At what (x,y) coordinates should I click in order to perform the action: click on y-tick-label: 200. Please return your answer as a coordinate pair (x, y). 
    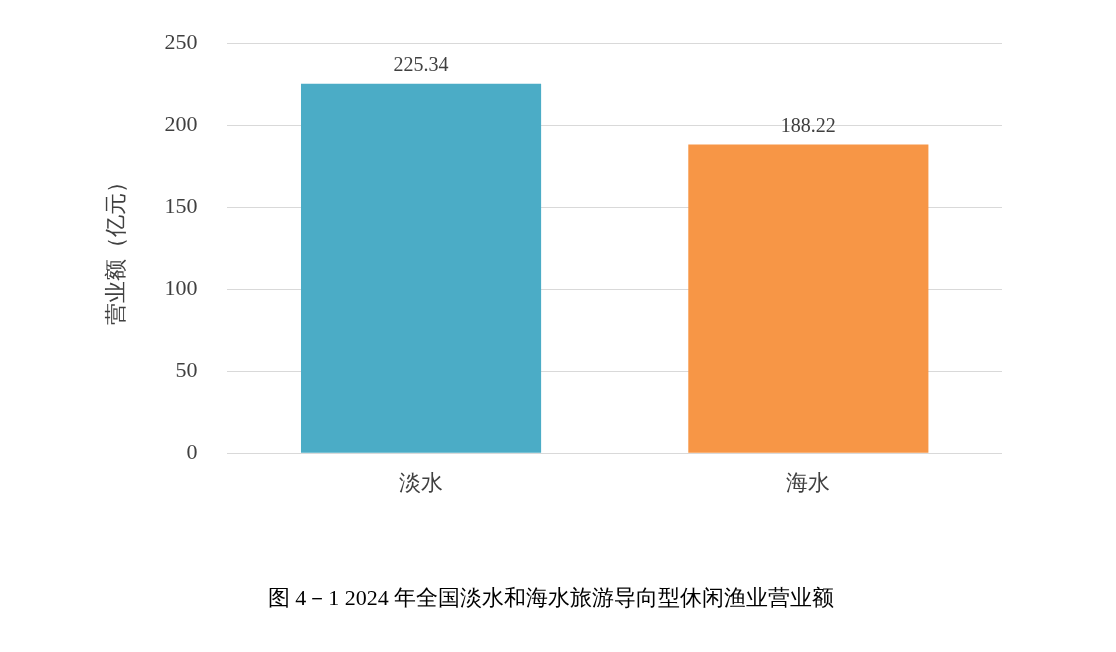
    Looking at the image, I should click on (181, 123).